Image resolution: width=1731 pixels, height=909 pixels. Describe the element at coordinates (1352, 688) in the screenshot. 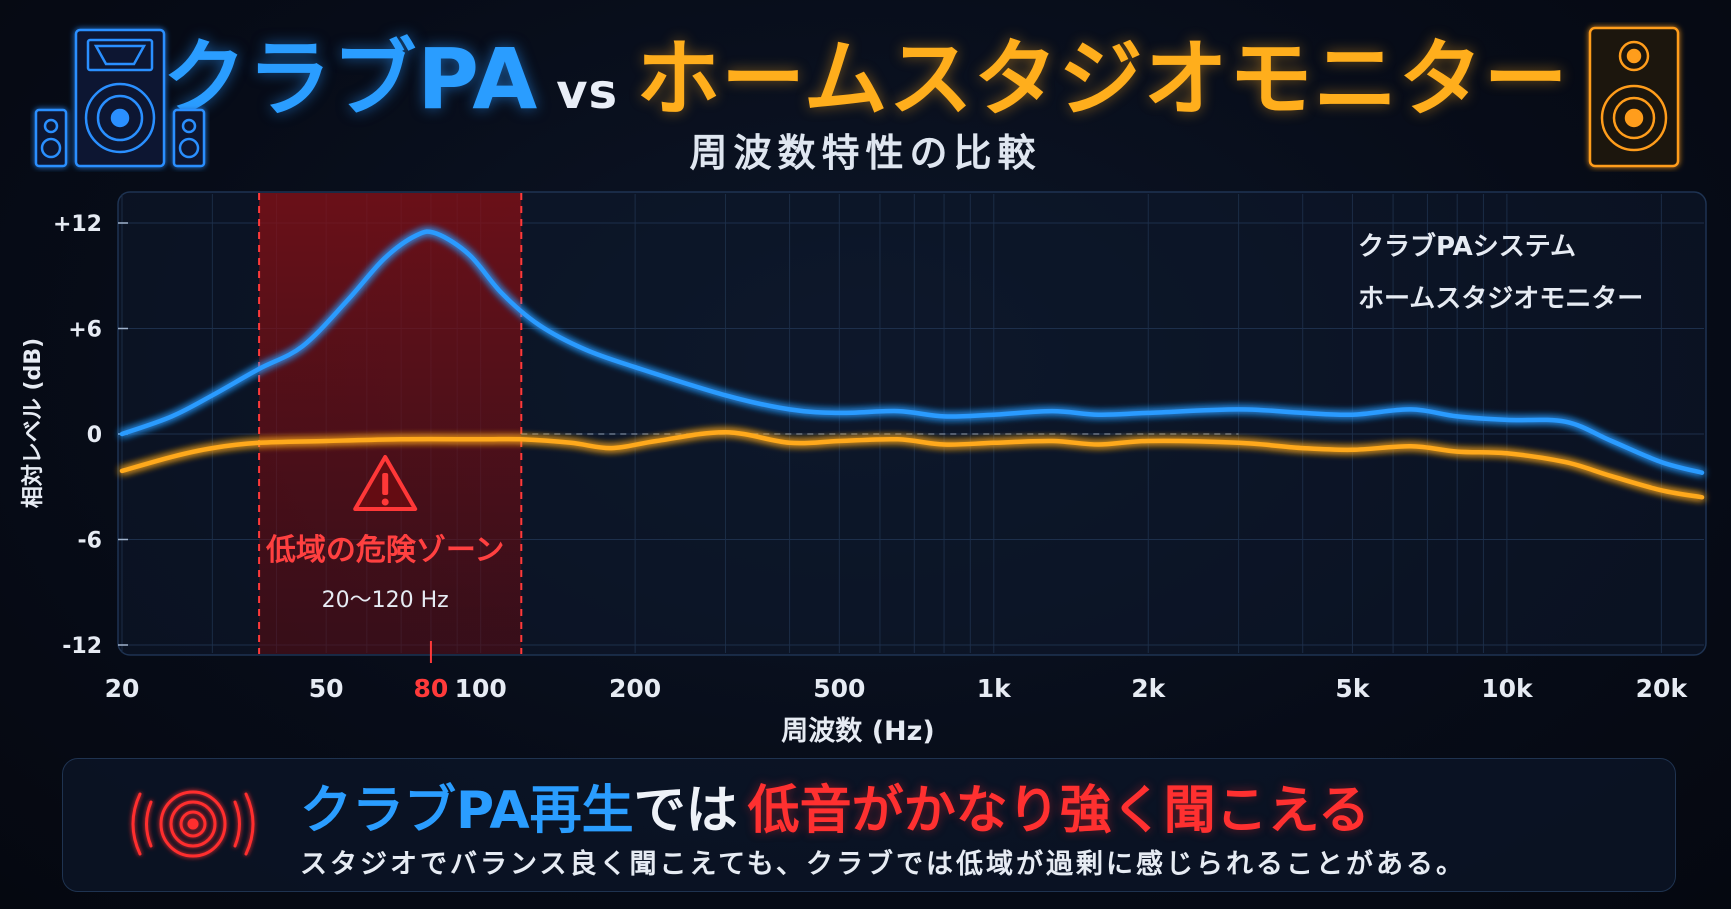

I see `x-tick-label: 5k` at that location.